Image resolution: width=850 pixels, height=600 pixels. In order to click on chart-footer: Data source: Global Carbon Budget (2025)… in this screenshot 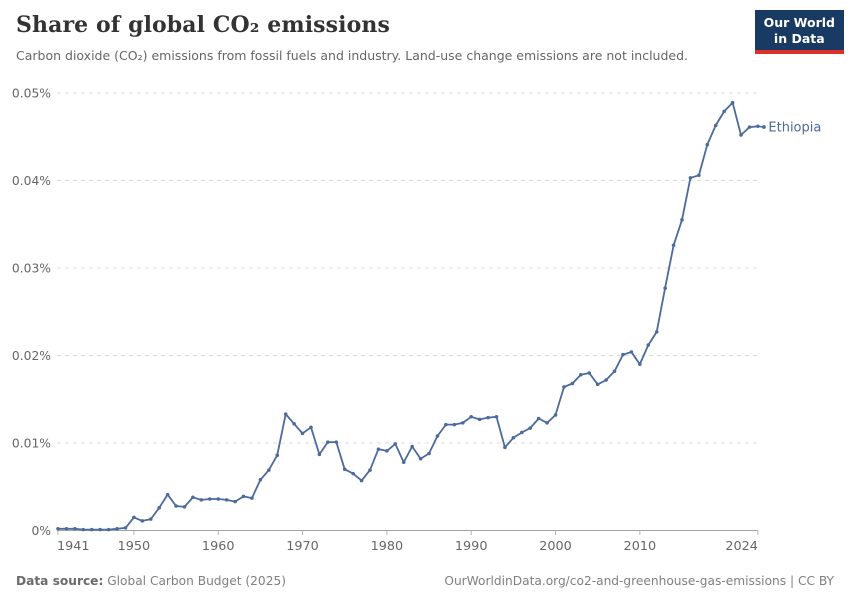, I will do `click(425, 581)`.